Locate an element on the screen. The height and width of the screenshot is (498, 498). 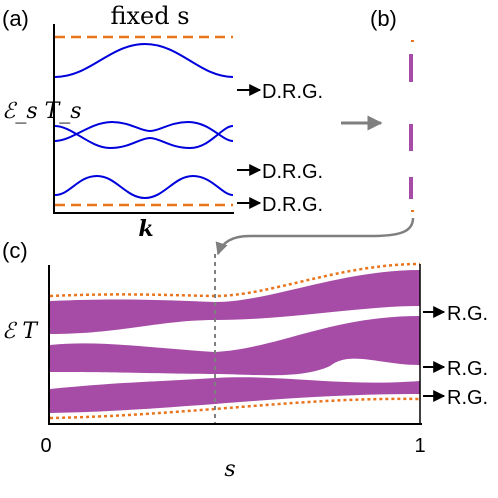
panel-c-xtick-1: 1 is located at coordinates (419, 446).